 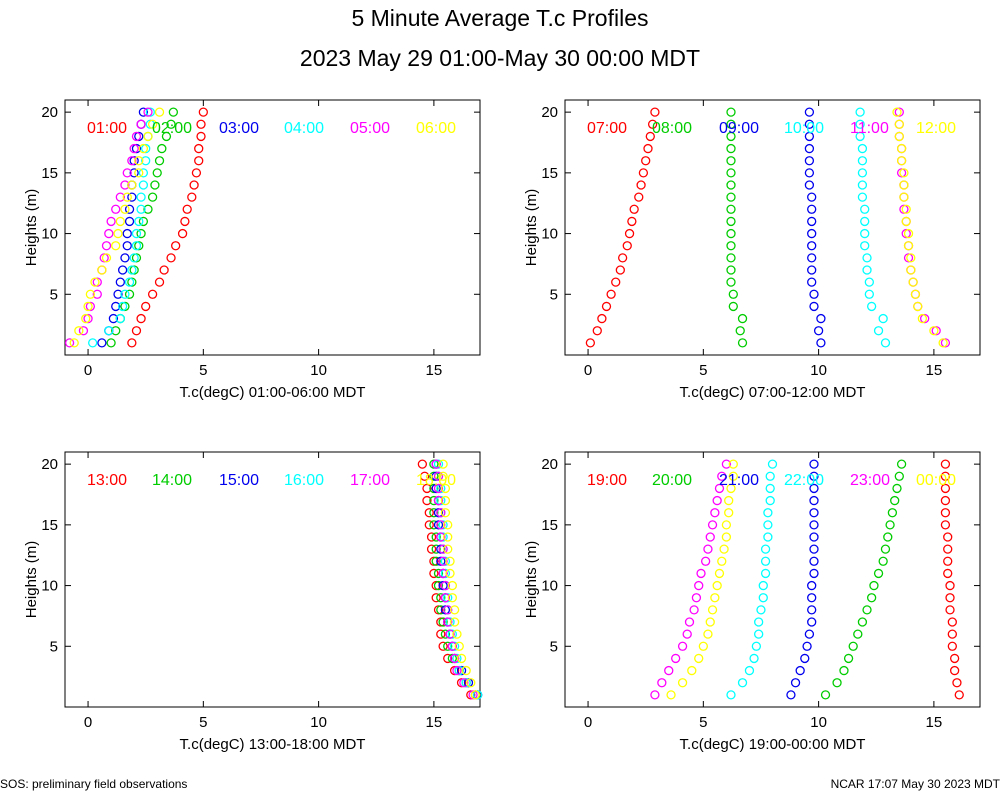 I want to click on chart-title: 5 Minute Average T.c Profiles, so click(x=500, y=18).